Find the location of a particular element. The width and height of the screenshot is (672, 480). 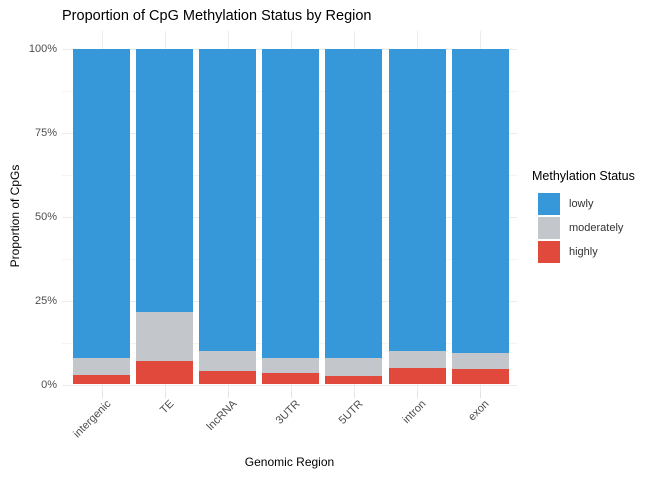

legend-key-lowly: lowly is located at coordinates (586, 204).